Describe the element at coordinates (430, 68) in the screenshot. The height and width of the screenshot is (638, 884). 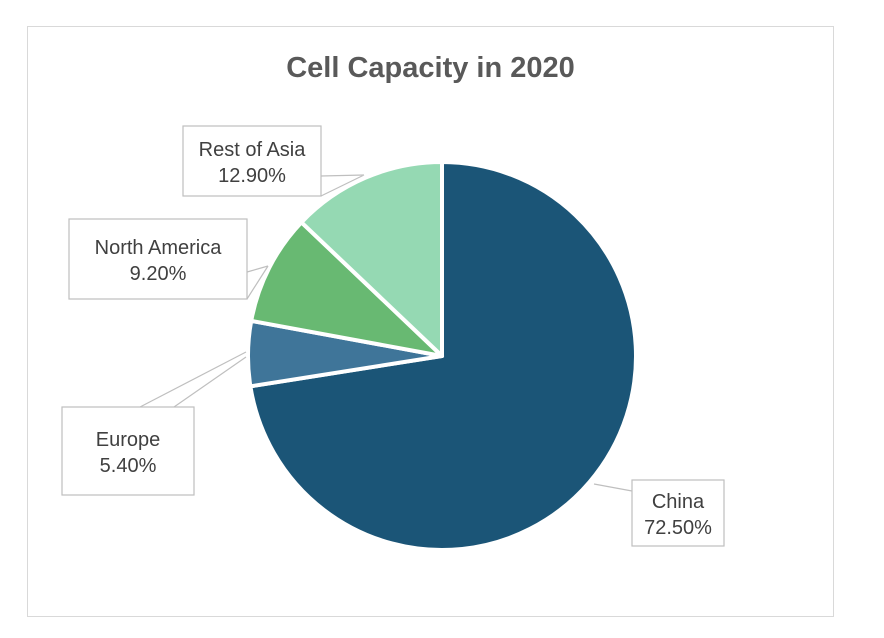
I see `chart-title: Cell Capacity in 2020` at that location.